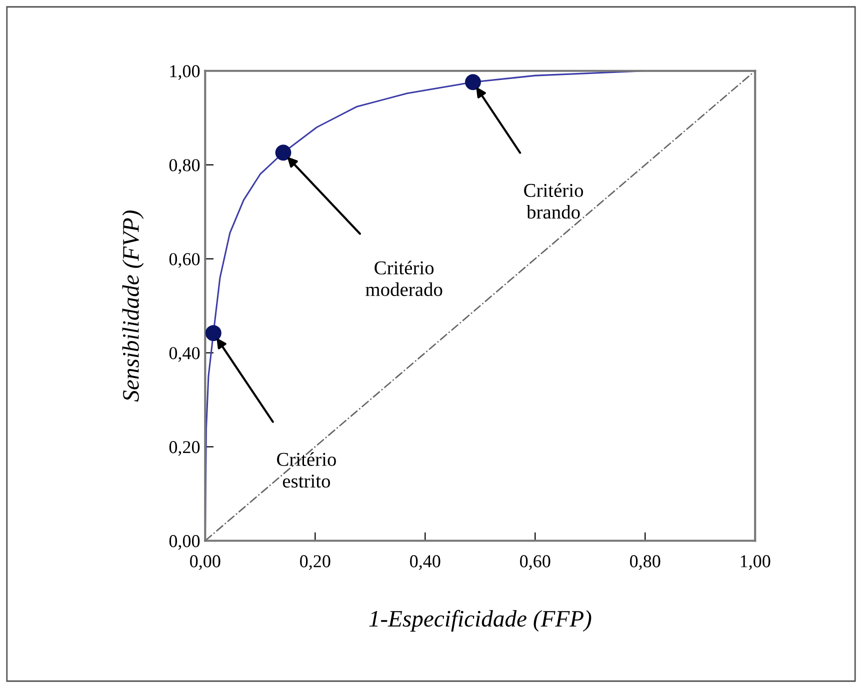 The image size is (862, 688). I want to click on y-tick-label: 0,00, so click(184, 542).